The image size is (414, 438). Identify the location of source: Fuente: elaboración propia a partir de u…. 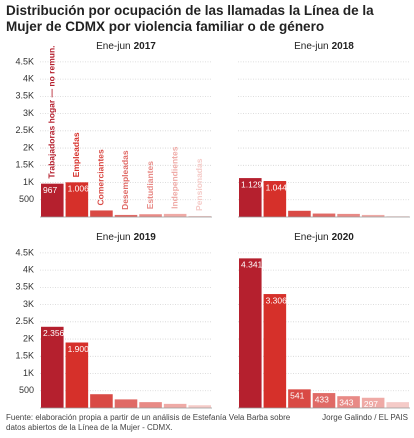
(148, 422).